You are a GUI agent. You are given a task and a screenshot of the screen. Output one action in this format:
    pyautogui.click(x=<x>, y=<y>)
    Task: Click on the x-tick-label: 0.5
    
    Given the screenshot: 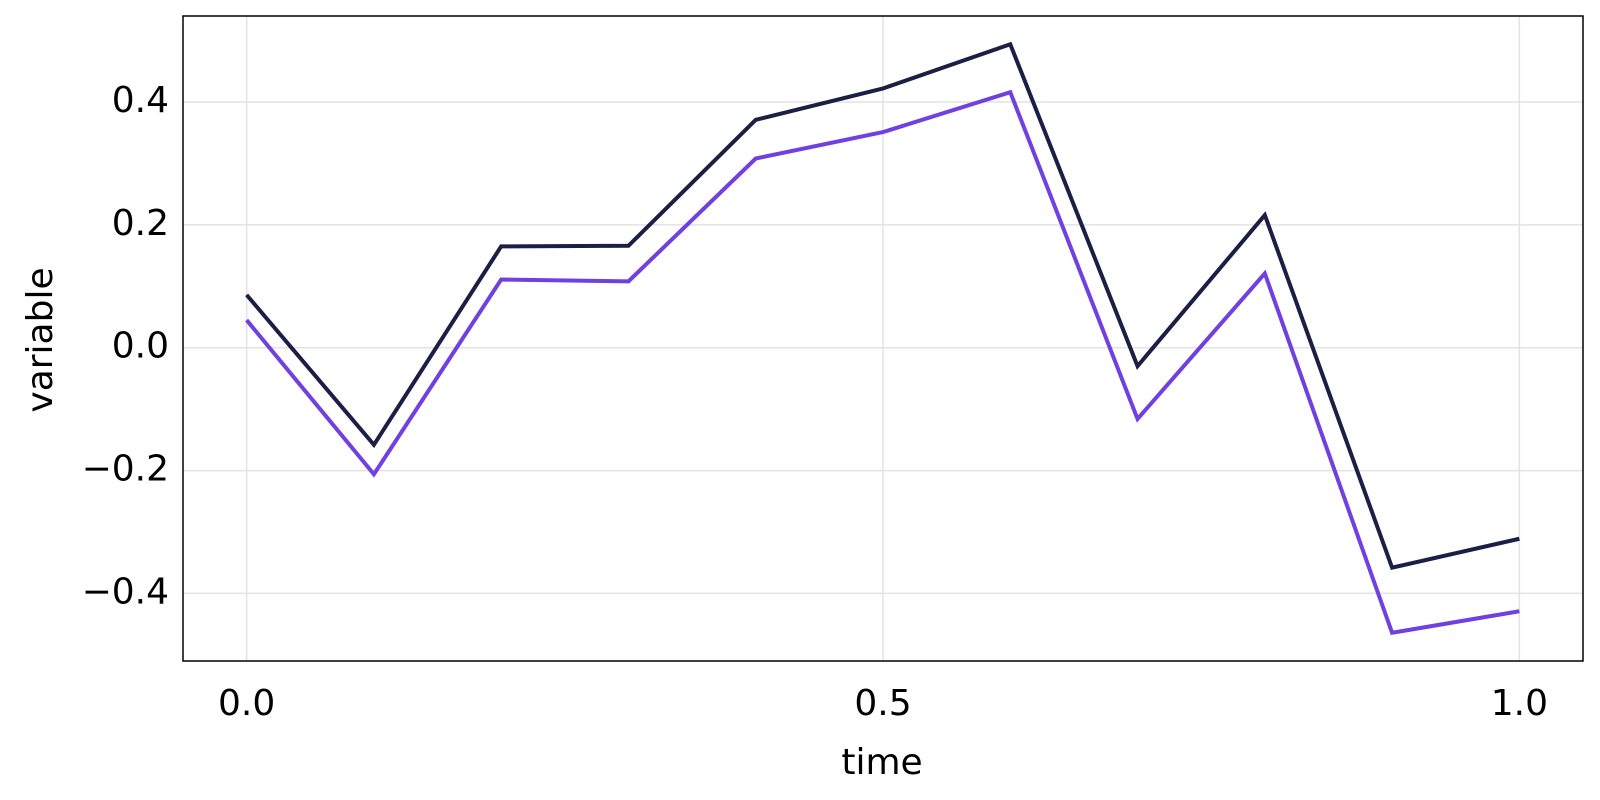 What is the action you would take?
    pyautogui.click(x=882, y=703)
    